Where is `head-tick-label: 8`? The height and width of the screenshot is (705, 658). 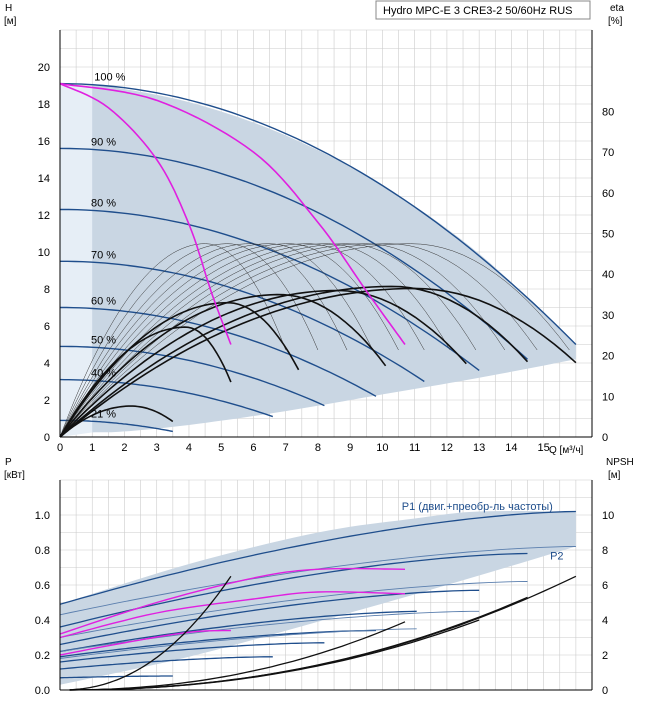
head-tick-label: 8 is located at coordinates (47, 290).